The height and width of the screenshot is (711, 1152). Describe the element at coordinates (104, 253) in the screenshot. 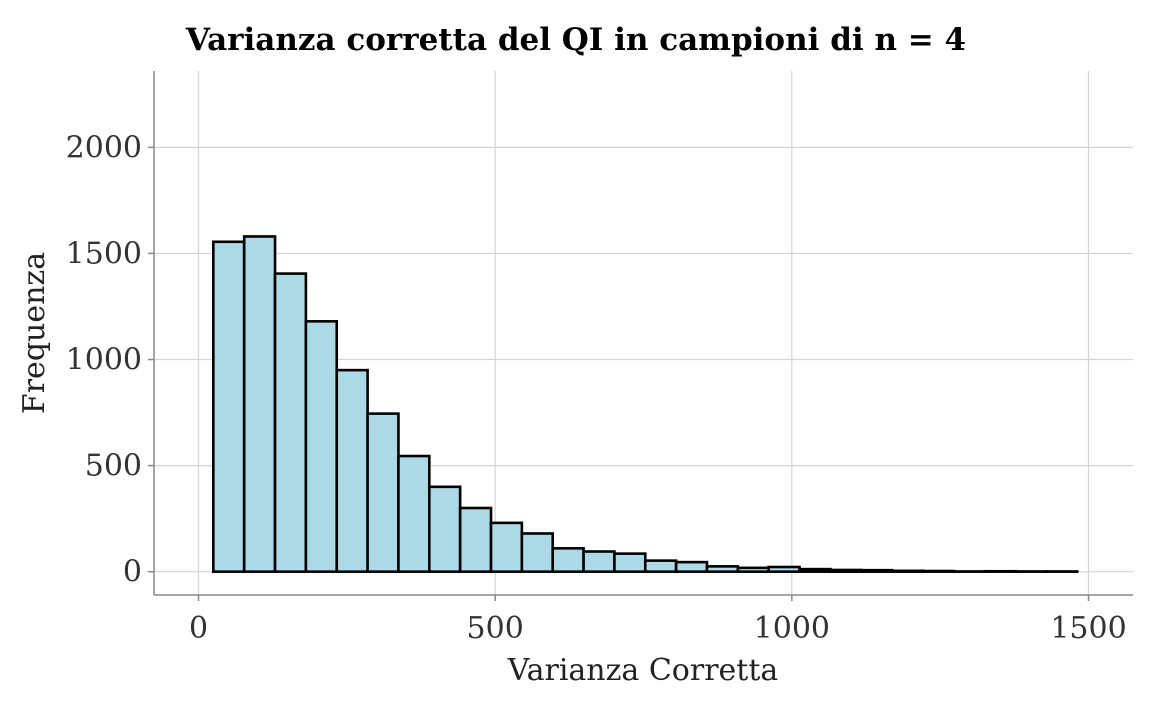

I see `y-tick-label: 1500` at that location.